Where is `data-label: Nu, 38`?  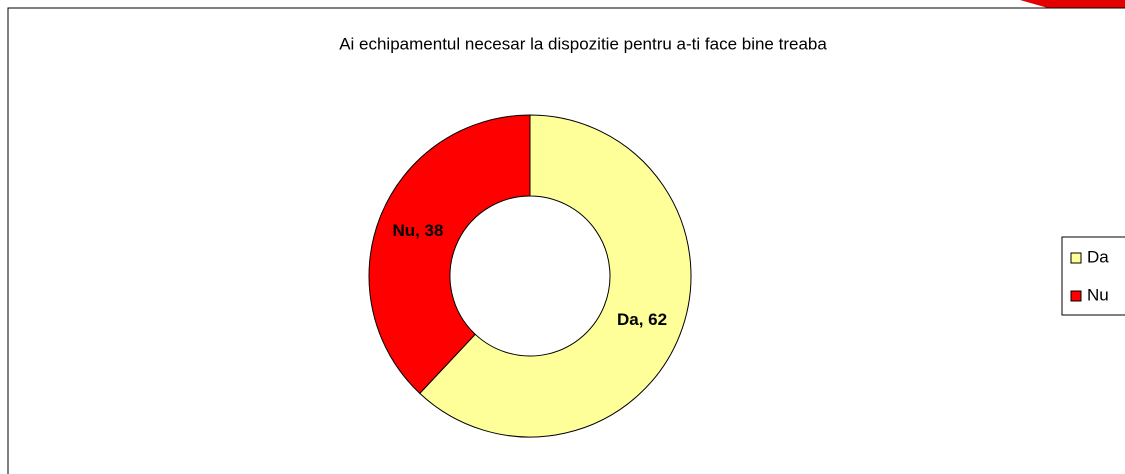
data-label: Nu, 38 is located at coordinates (417, 230).